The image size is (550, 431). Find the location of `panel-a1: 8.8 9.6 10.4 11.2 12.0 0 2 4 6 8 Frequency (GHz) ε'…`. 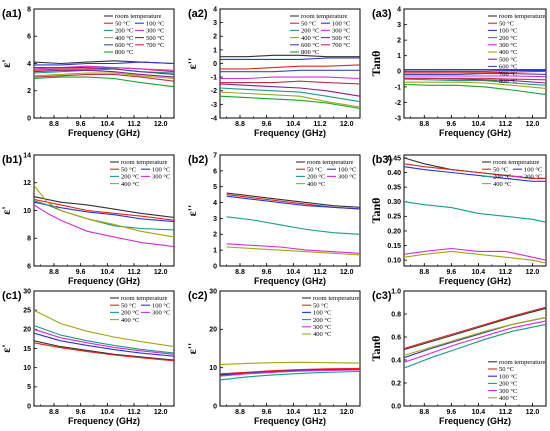

panel-a1: 8.8 9.6 10.4 11.2 12.0 0 2 4 6 8 Frequency (GHz) ε'… is located at coordinates (87, 72).